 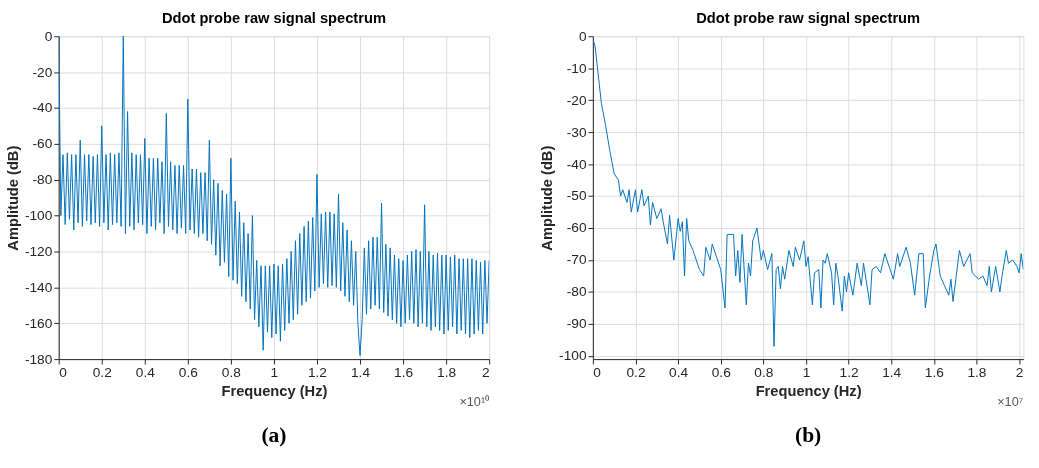 What do you see at coordinates (38, 251) in the screenshot?
I see `y-tick-label: -120` at bounding box center [38, 251].